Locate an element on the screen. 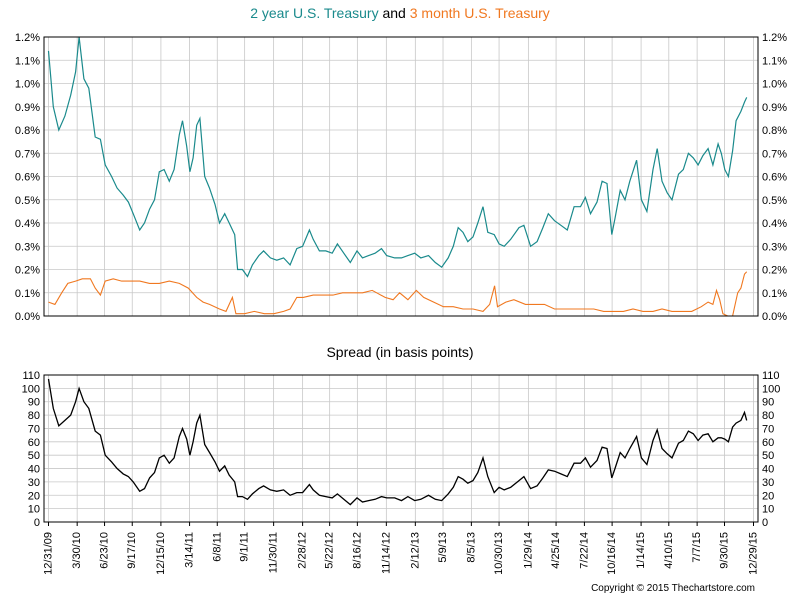  spread-y-tick-left: 40 is located at coordinates (34, 470).